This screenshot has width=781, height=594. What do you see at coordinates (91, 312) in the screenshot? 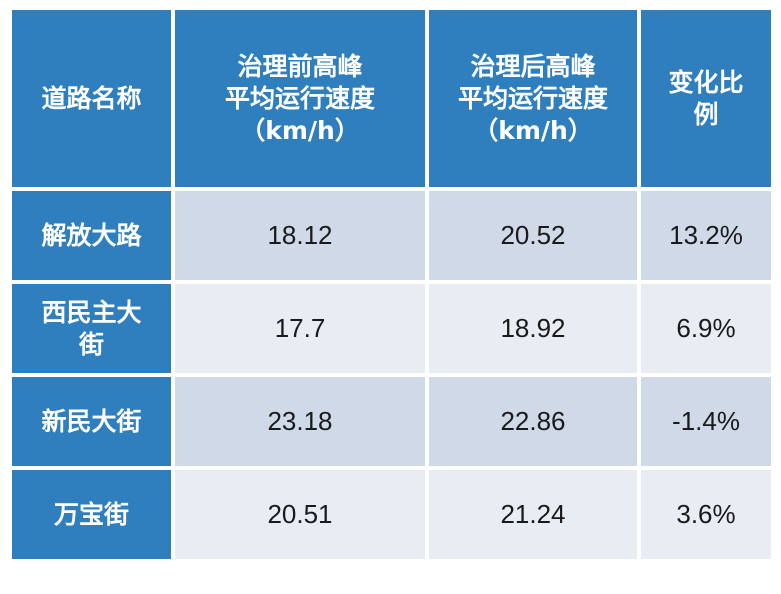
I see `road-name-line: 西民主大` at bounding box center [91, 312].